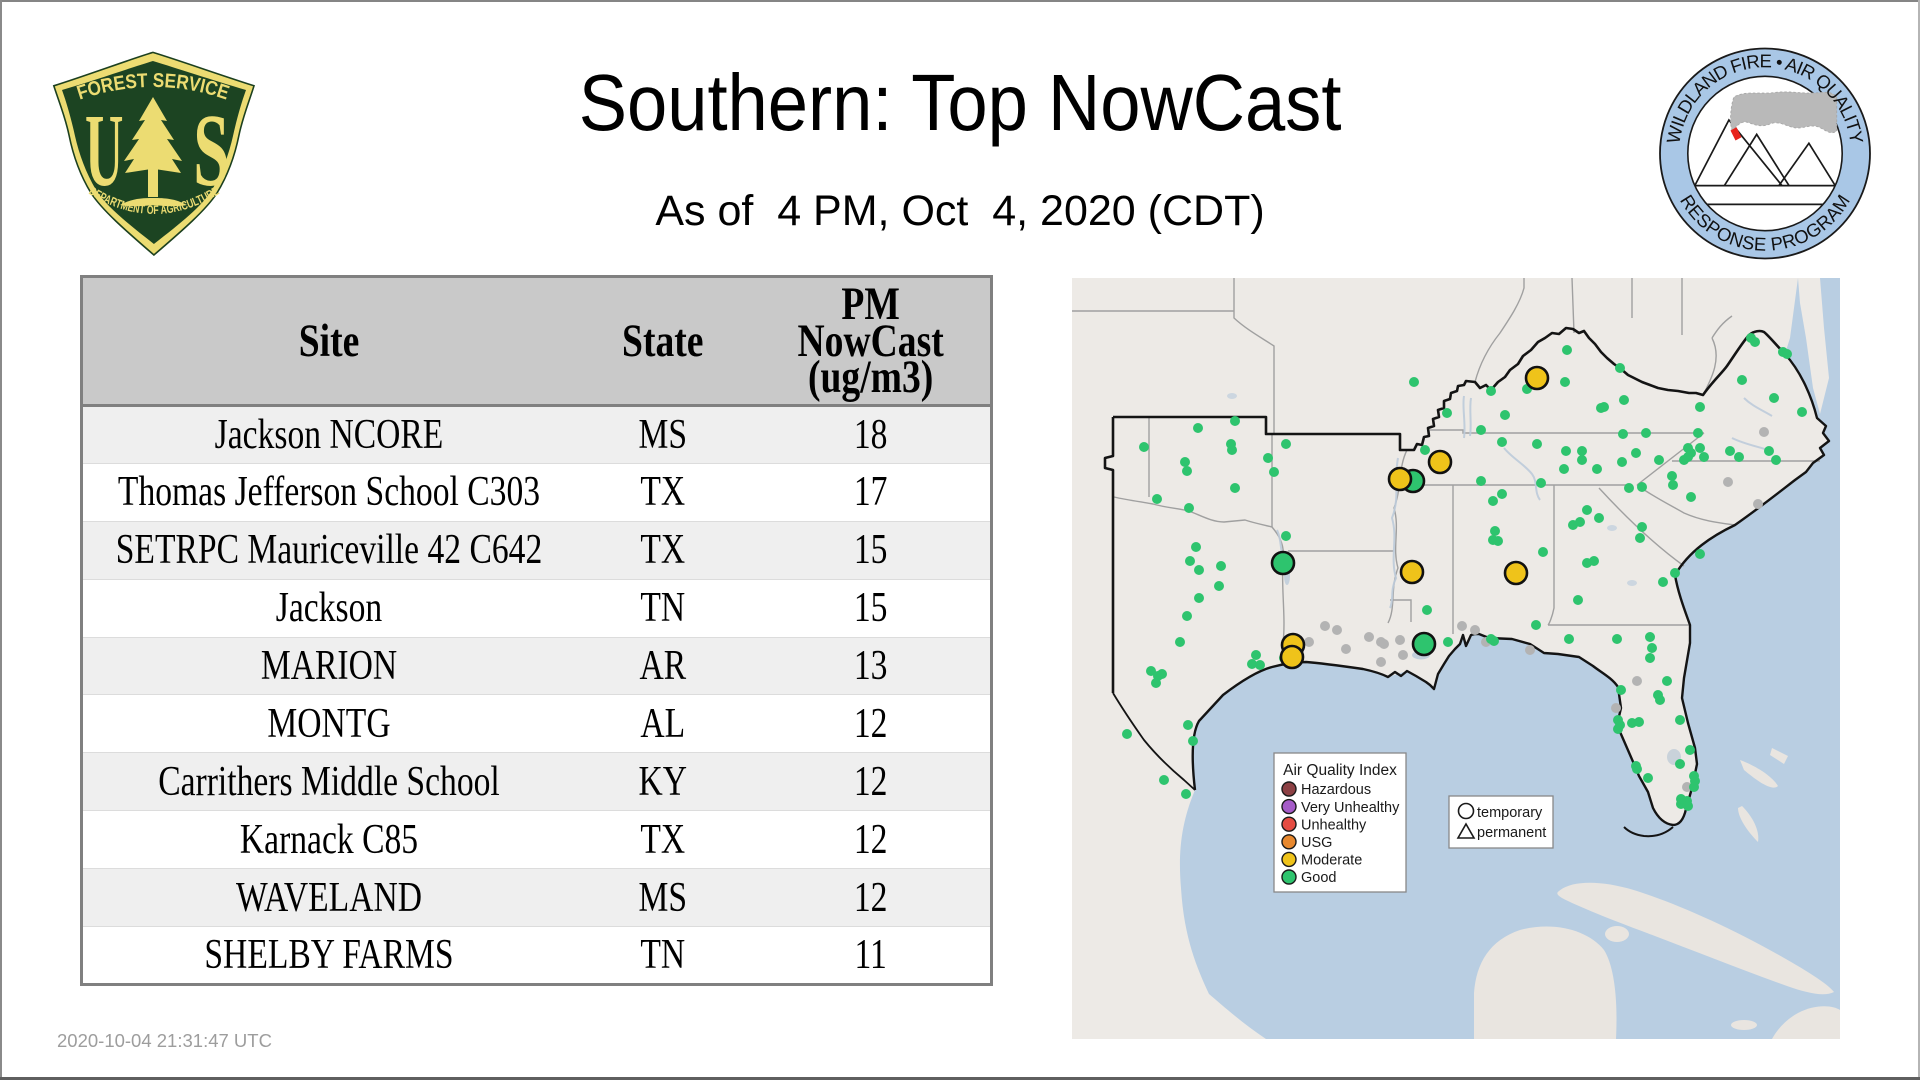  What do you see at coordinates (211, 150) in the screenshot?
I see `svg-text: S` at bounding box center [211, 150].